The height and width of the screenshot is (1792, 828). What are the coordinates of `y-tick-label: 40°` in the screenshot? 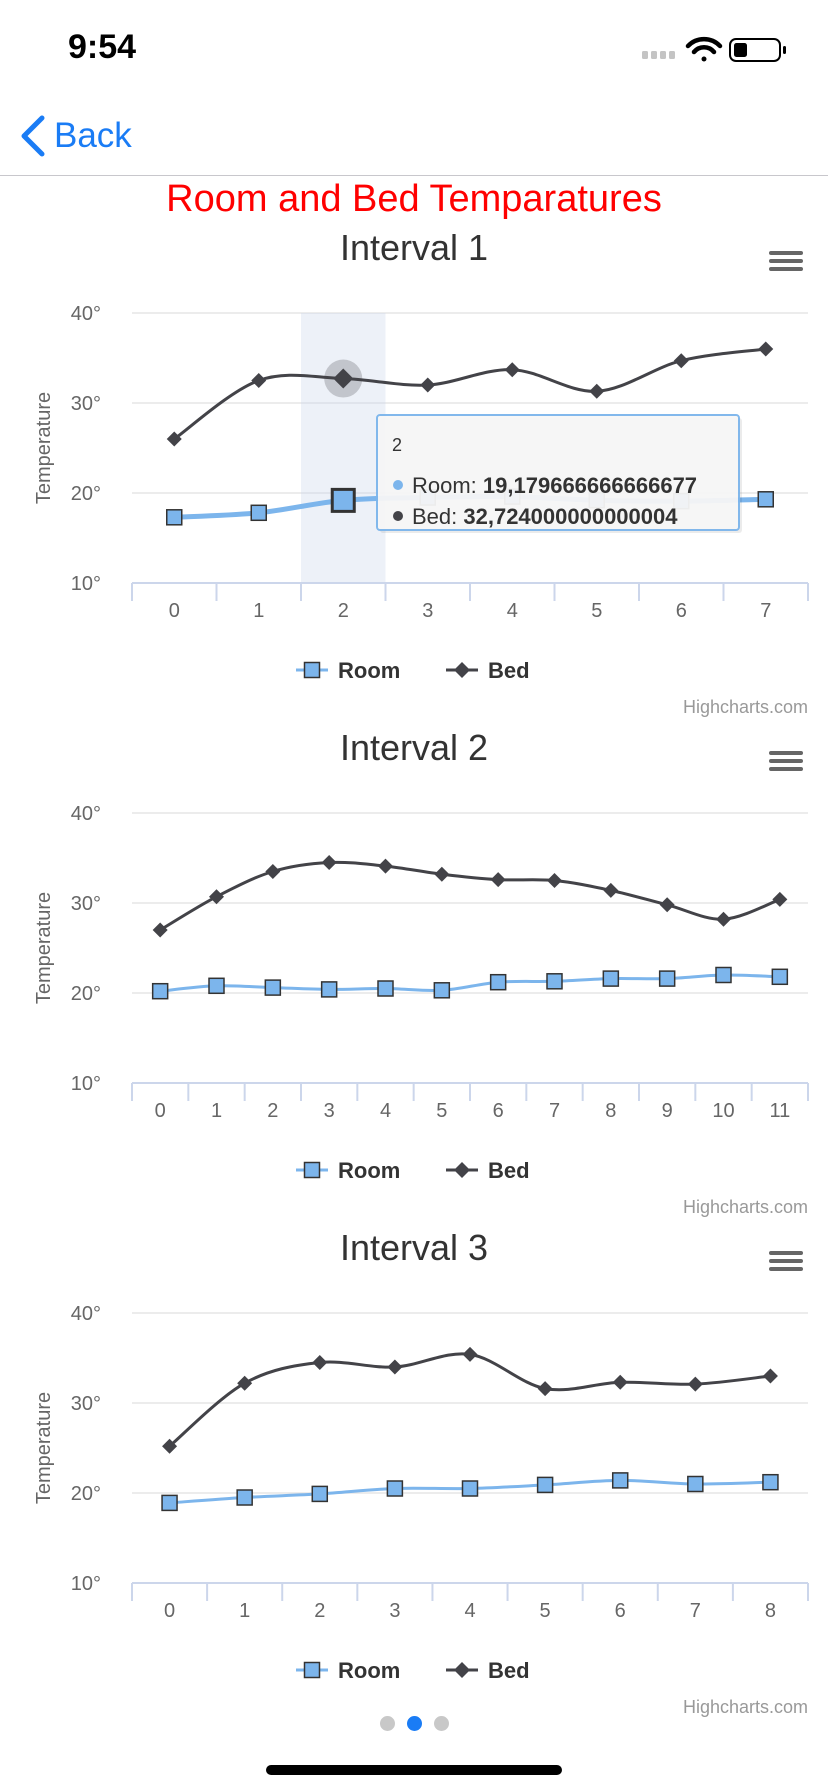 It's located at (86, 314).